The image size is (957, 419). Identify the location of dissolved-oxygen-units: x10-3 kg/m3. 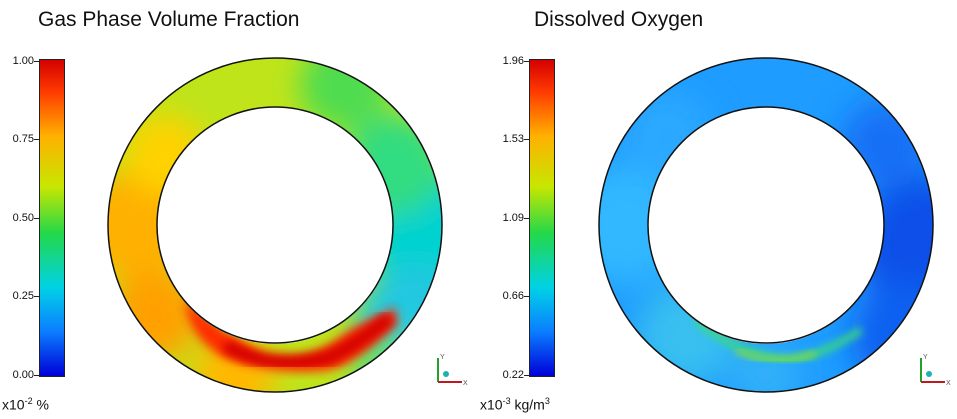
(515, 404).